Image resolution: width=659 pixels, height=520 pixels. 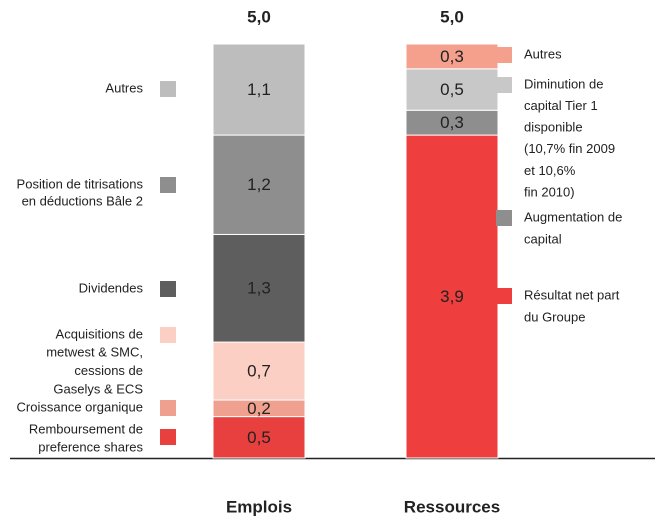 What do you see at coordinates (86, 428) in the screenshot?
I see `legend-label: Remboursement de` at bounding box center [86, 428].